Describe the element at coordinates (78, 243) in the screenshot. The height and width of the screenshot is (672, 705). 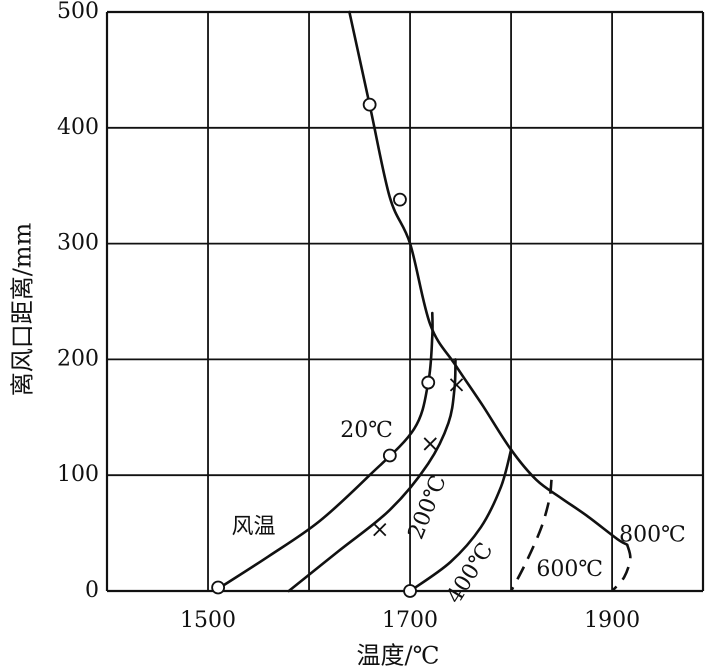
I see `y-tick-label: 300` at that location.